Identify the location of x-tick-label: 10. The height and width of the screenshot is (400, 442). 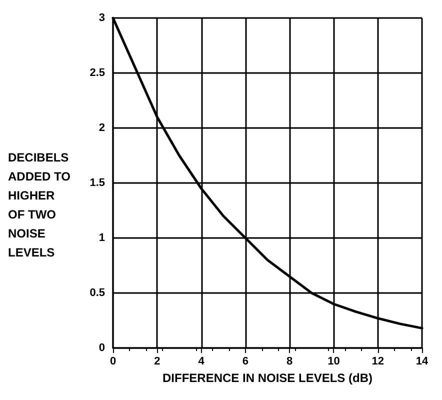
(334, 362).